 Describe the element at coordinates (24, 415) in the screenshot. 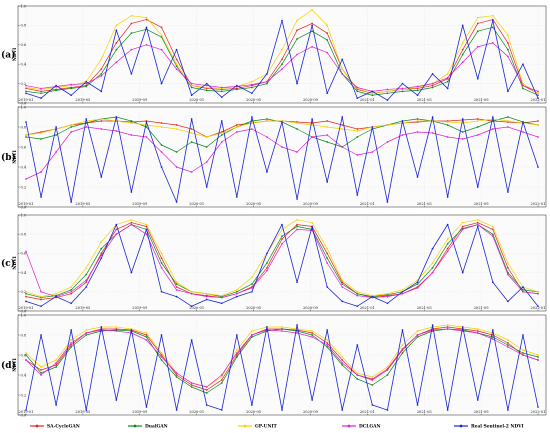

I see `y-tick-label: 0.0` at that location.